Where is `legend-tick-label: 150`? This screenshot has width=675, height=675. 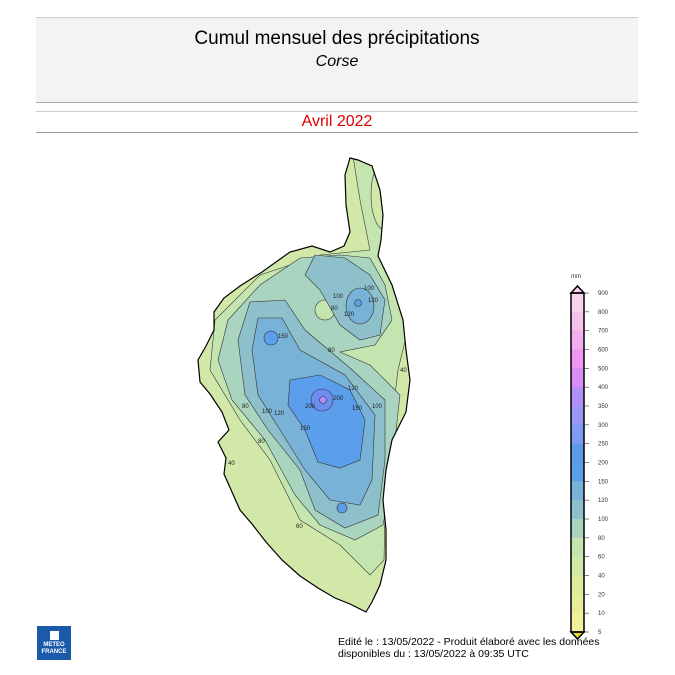 legend-tick-label: 150 is located at coordinates (603, 482).